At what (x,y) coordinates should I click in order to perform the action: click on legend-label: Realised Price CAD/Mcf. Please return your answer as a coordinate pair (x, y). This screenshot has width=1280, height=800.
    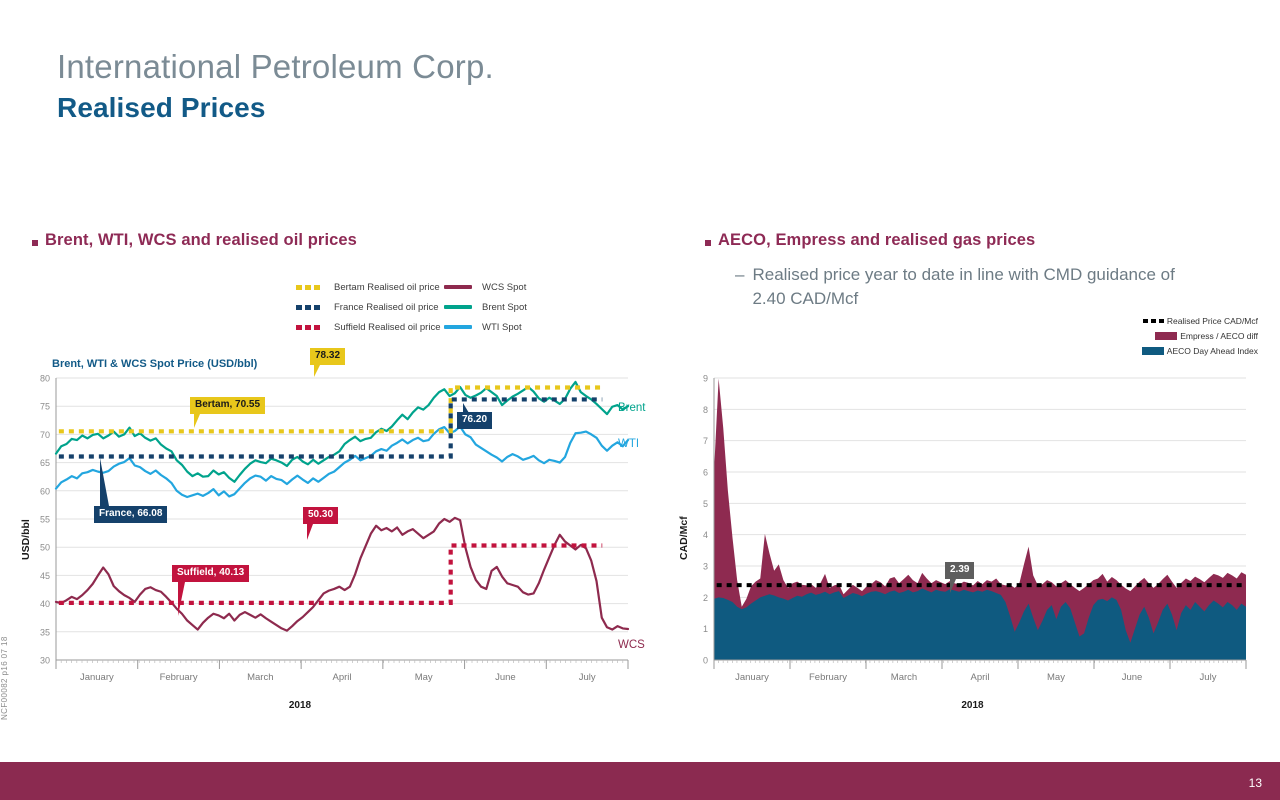
    Looking at the image, I should click on (1212, 320).